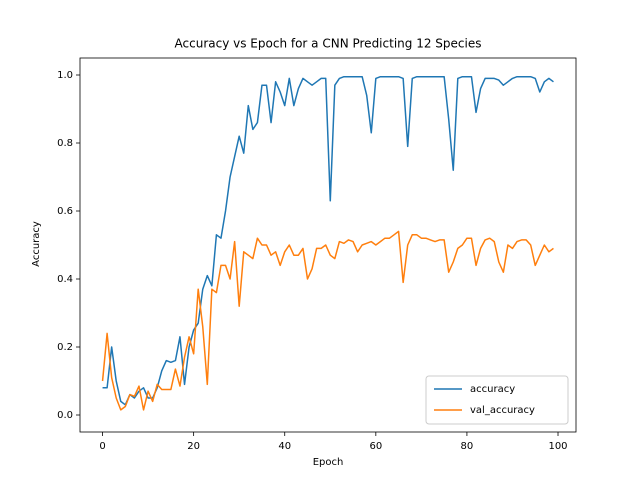 This screenshot has height=480, width=640. I want to click on x-axis-title: Epoch, so click(328, 462).